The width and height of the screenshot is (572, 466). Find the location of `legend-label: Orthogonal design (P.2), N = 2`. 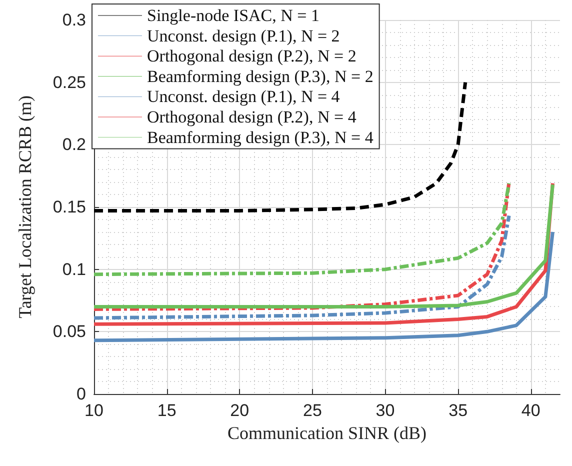

legend-label: Orthogonal design (P.2), N = 2 is located at coordinates (251, 56).